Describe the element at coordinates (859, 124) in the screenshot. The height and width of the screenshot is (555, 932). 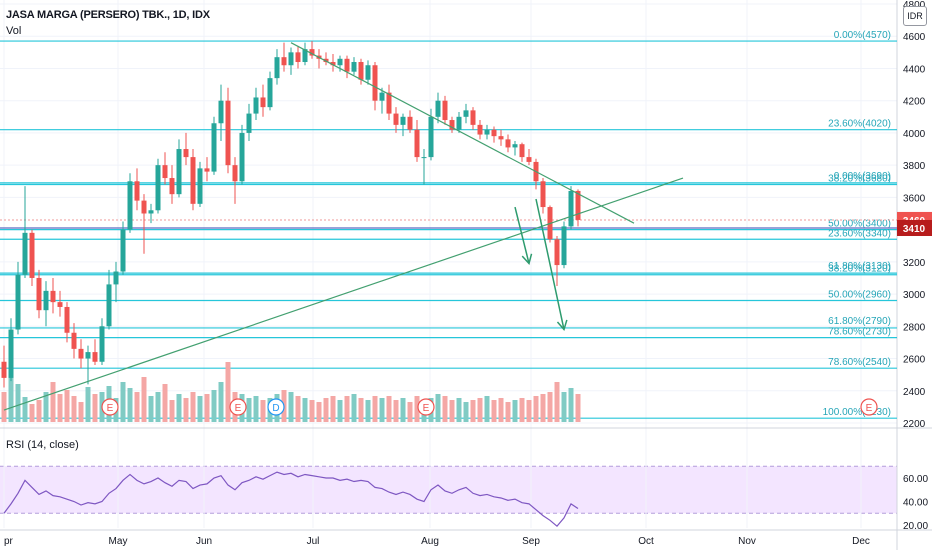
I see `fib-label: 23.60%(4020)` at that location.